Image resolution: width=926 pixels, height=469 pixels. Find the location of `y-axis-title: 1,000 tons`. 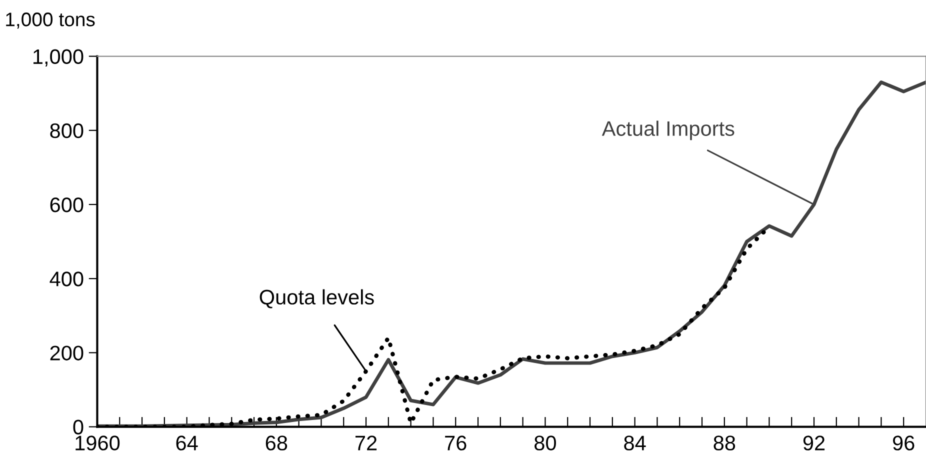

y-axis-title: 1,000 tons is located at coordinates (50, 20).